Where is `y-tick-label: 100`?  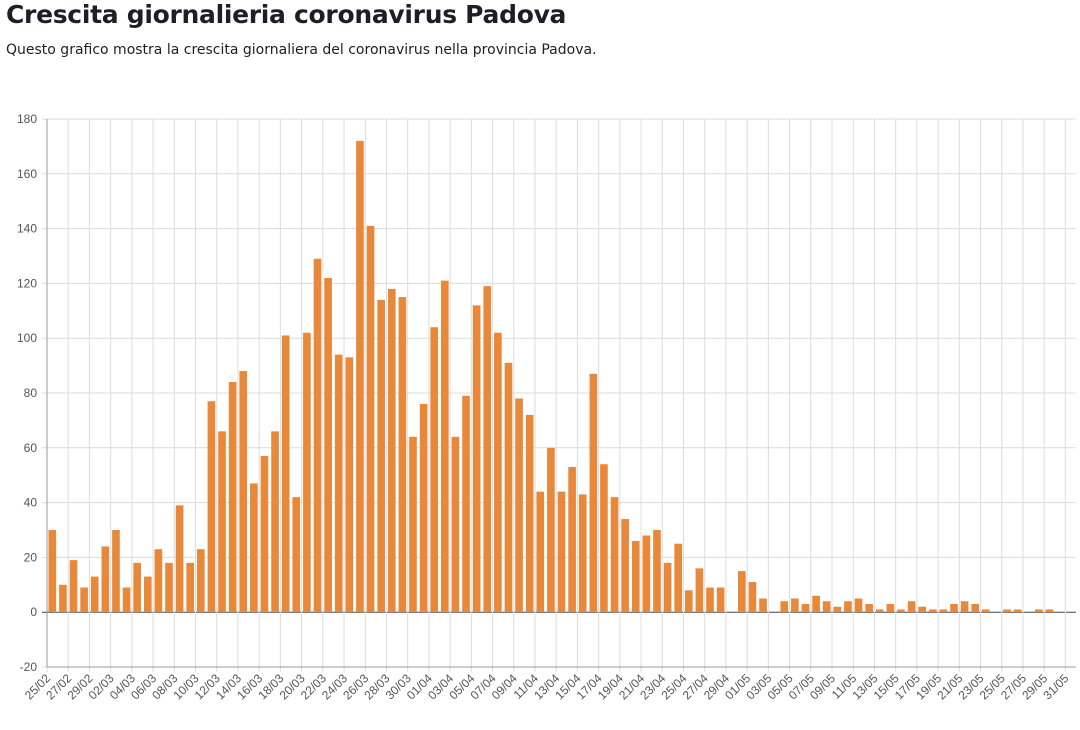 y-tick-label: 100 is located at coordinates (27, 338).